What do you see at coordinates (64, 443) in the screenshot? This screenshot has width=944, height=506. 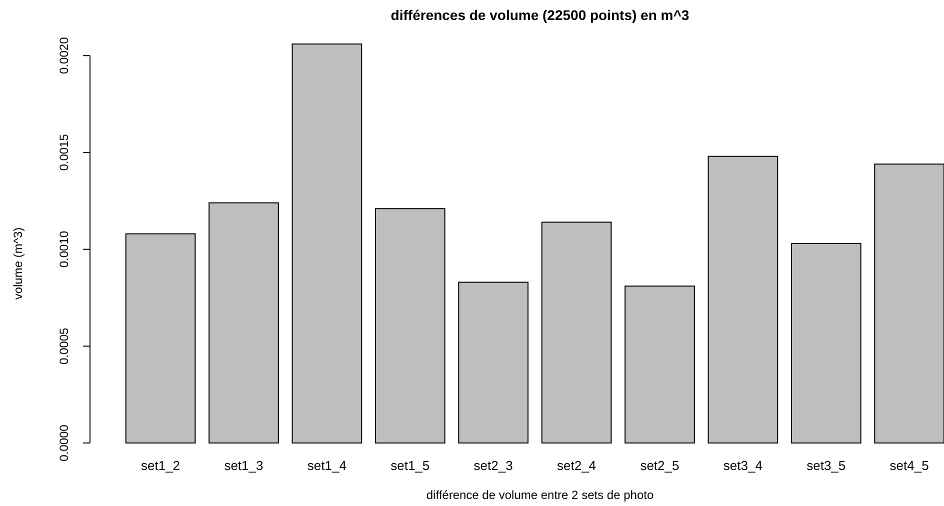 I see `y-tick-label: 0.0000` at bounding box center [64, 443].